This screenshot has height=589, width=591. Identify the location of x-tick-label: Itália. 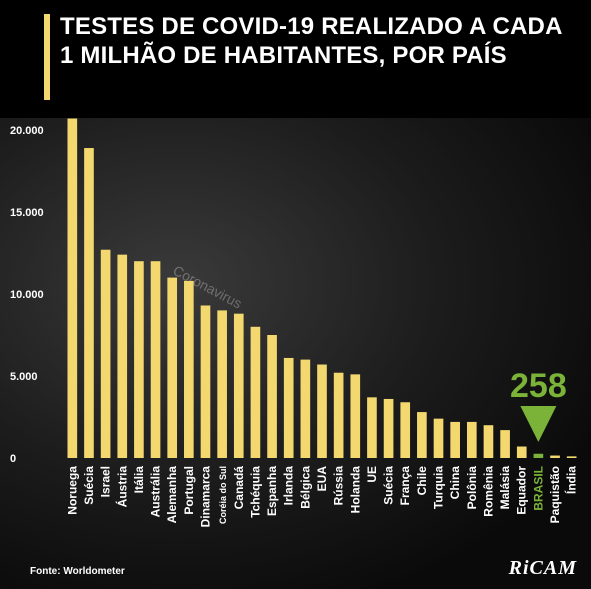
(139, 480).